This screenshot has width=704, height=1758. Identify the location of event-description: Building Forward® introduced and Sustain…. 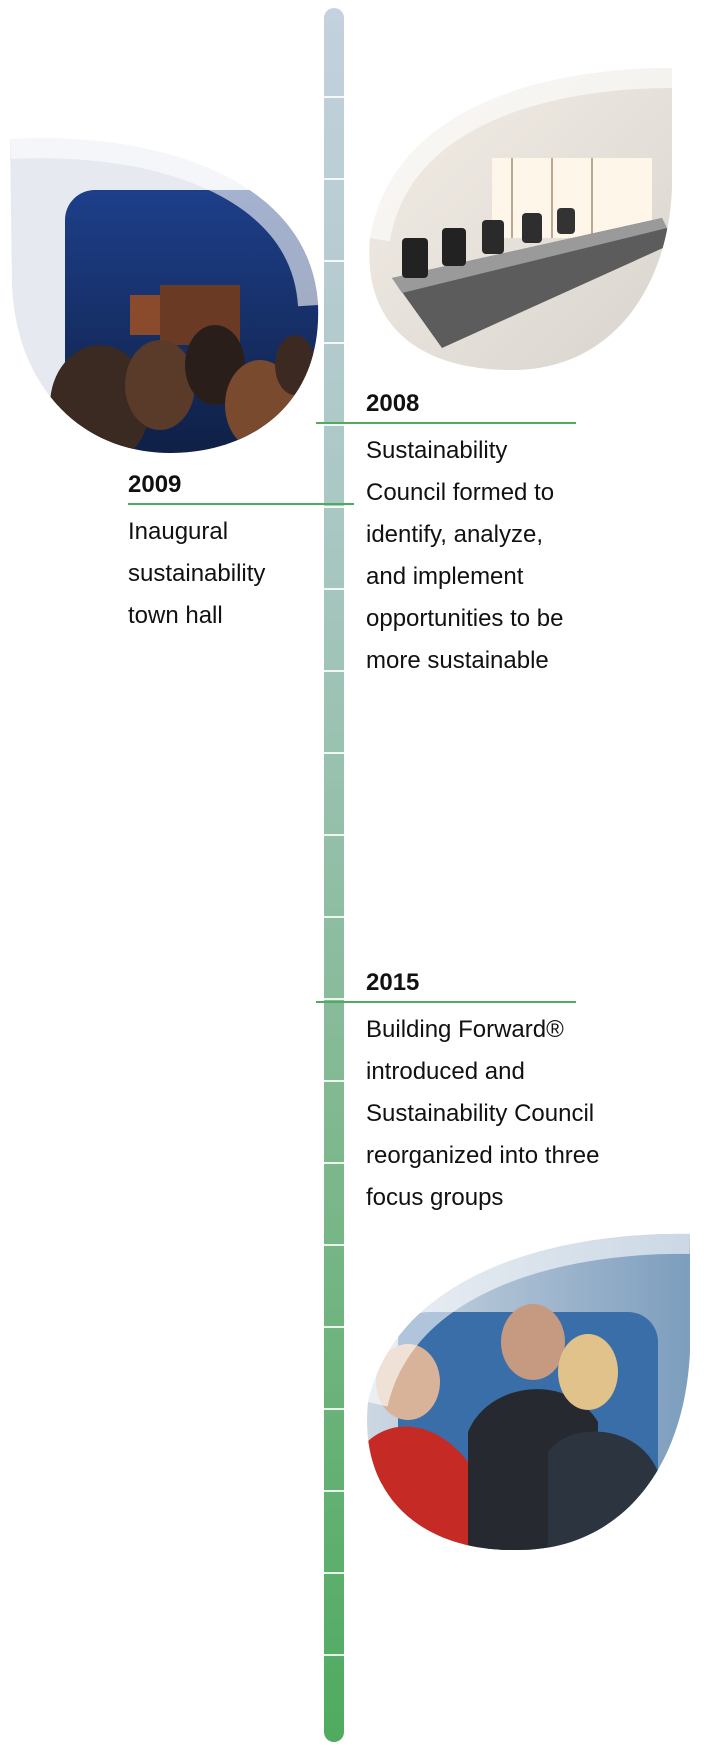
(483, 1113).